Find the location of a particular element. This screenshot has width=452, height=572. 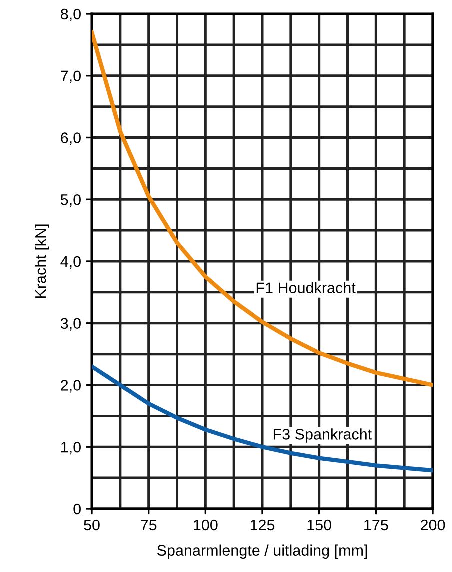

y-tick-label: 8,0 is located at coordinates (71, 15).